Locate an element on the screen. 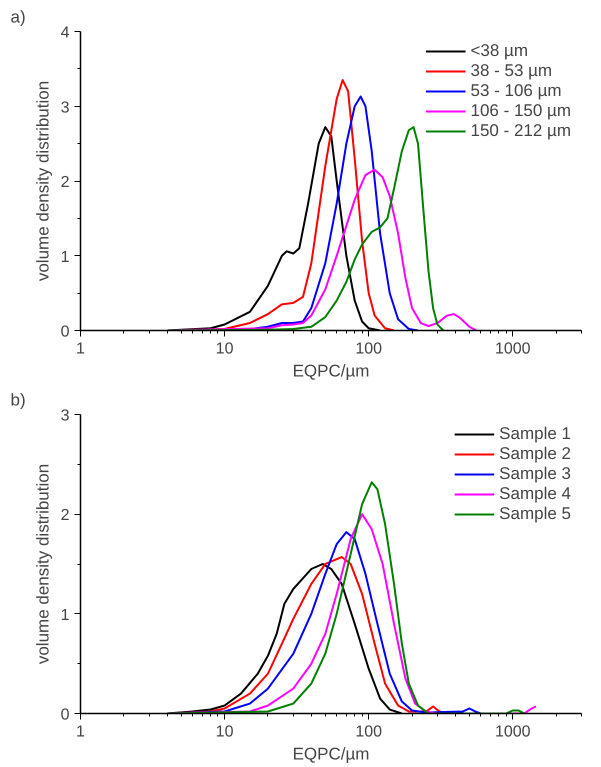 The image size is (601, 767). legend-label: 38 - 53 µm is located at coordinates (511, 71).